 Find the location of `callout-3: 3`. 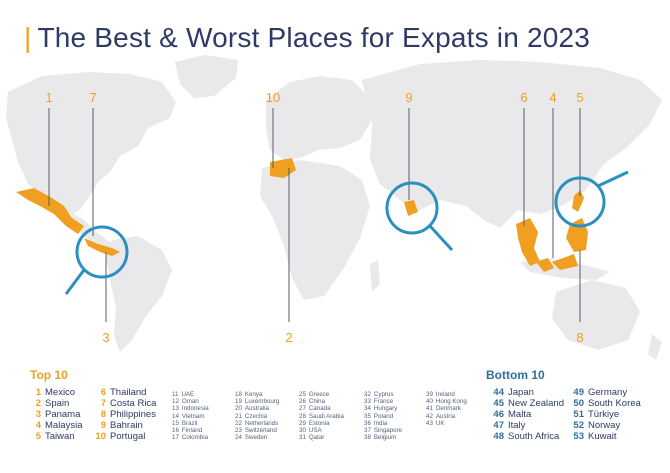

callout-3: 3 is located at coordinates (105, 337).